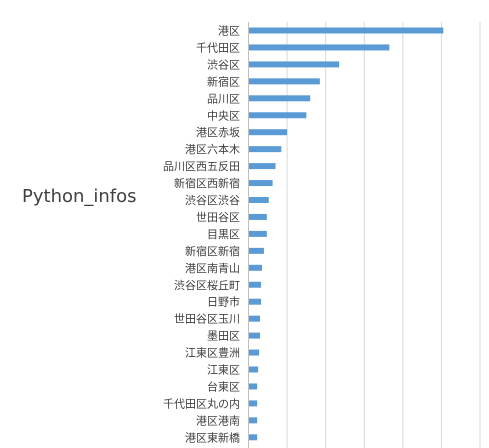 This screenshot has height=448, width=489. Describe the element at coordinates (218, 47) in the screenshot. I see `category-label: 千代田区` at that location.